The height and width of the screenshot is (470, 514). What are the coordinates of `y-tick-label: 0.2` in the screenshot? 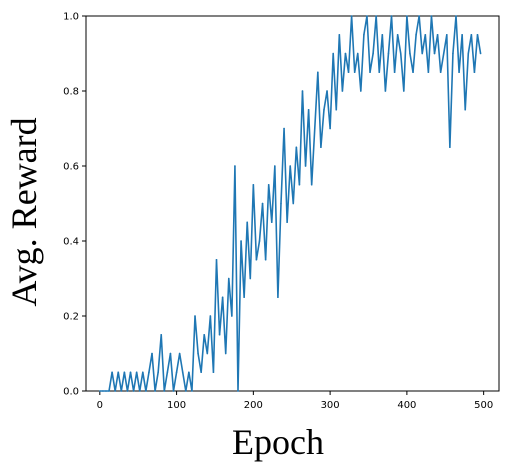 It's located at (71, 317).